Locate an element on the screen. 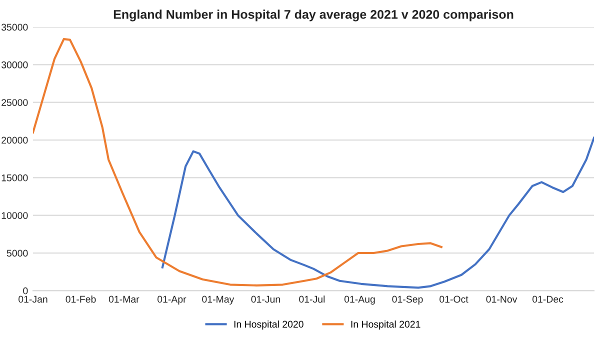  y-tick-label: 35000 is located at coordinates (14, 27).